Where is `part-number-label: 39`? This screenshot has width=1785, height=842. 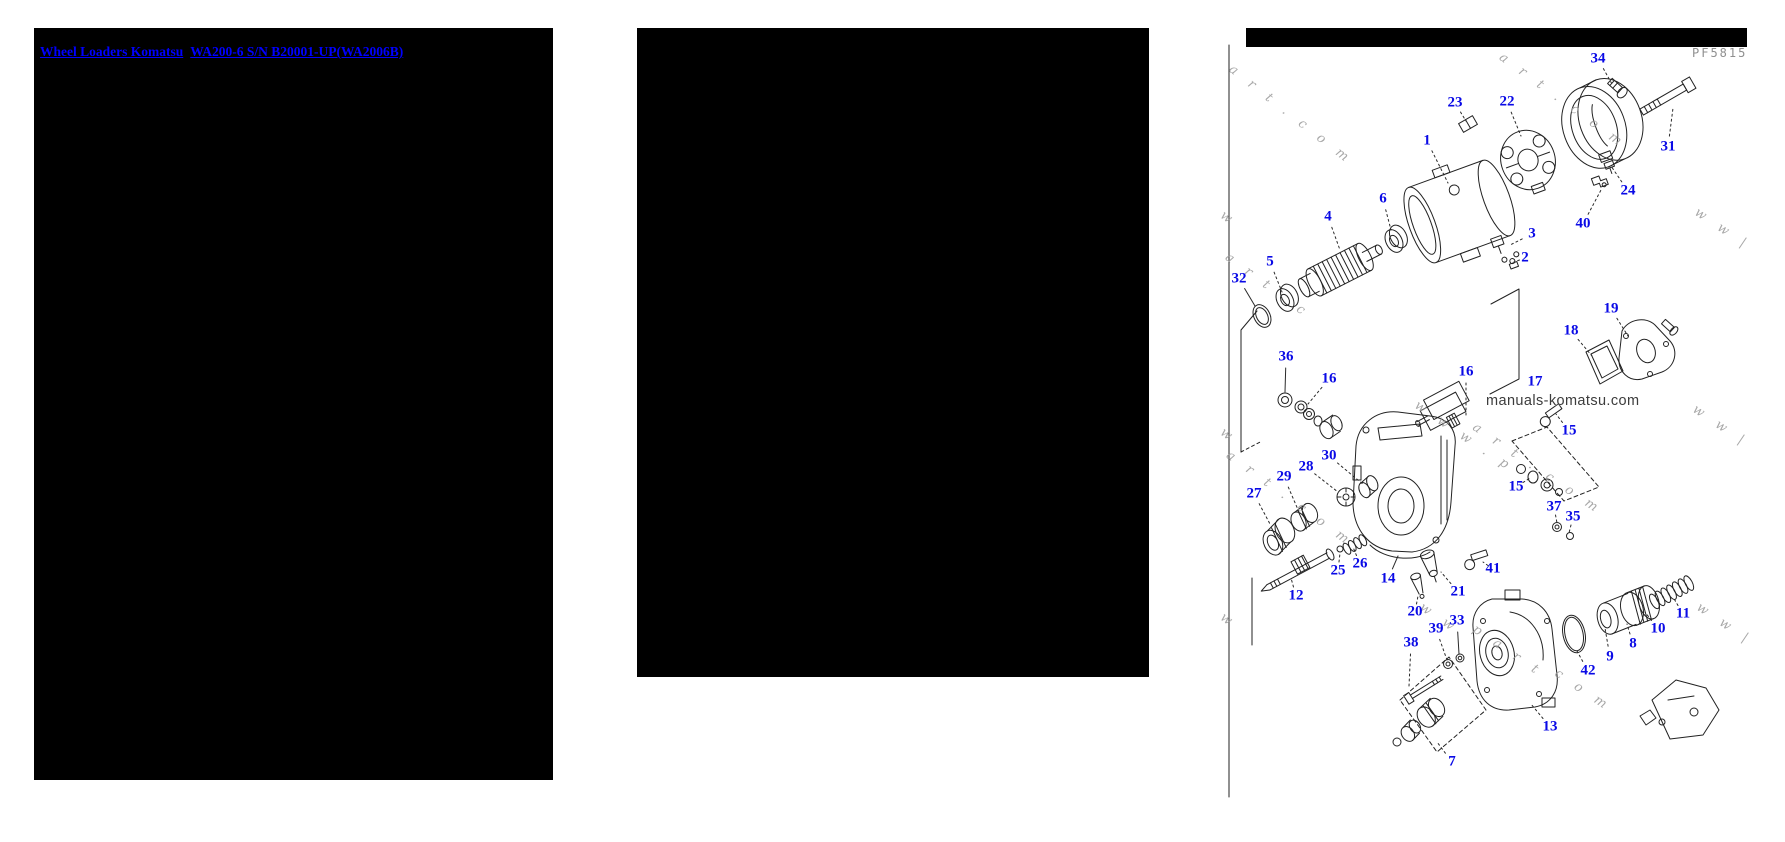 part-number-label: 39 is located at coordinates (1436, 628).